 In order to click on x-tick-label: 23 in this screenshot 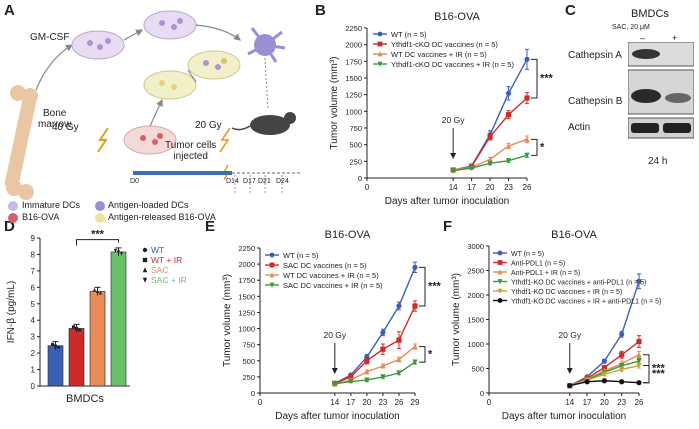, I will do `click(508, 187)`.